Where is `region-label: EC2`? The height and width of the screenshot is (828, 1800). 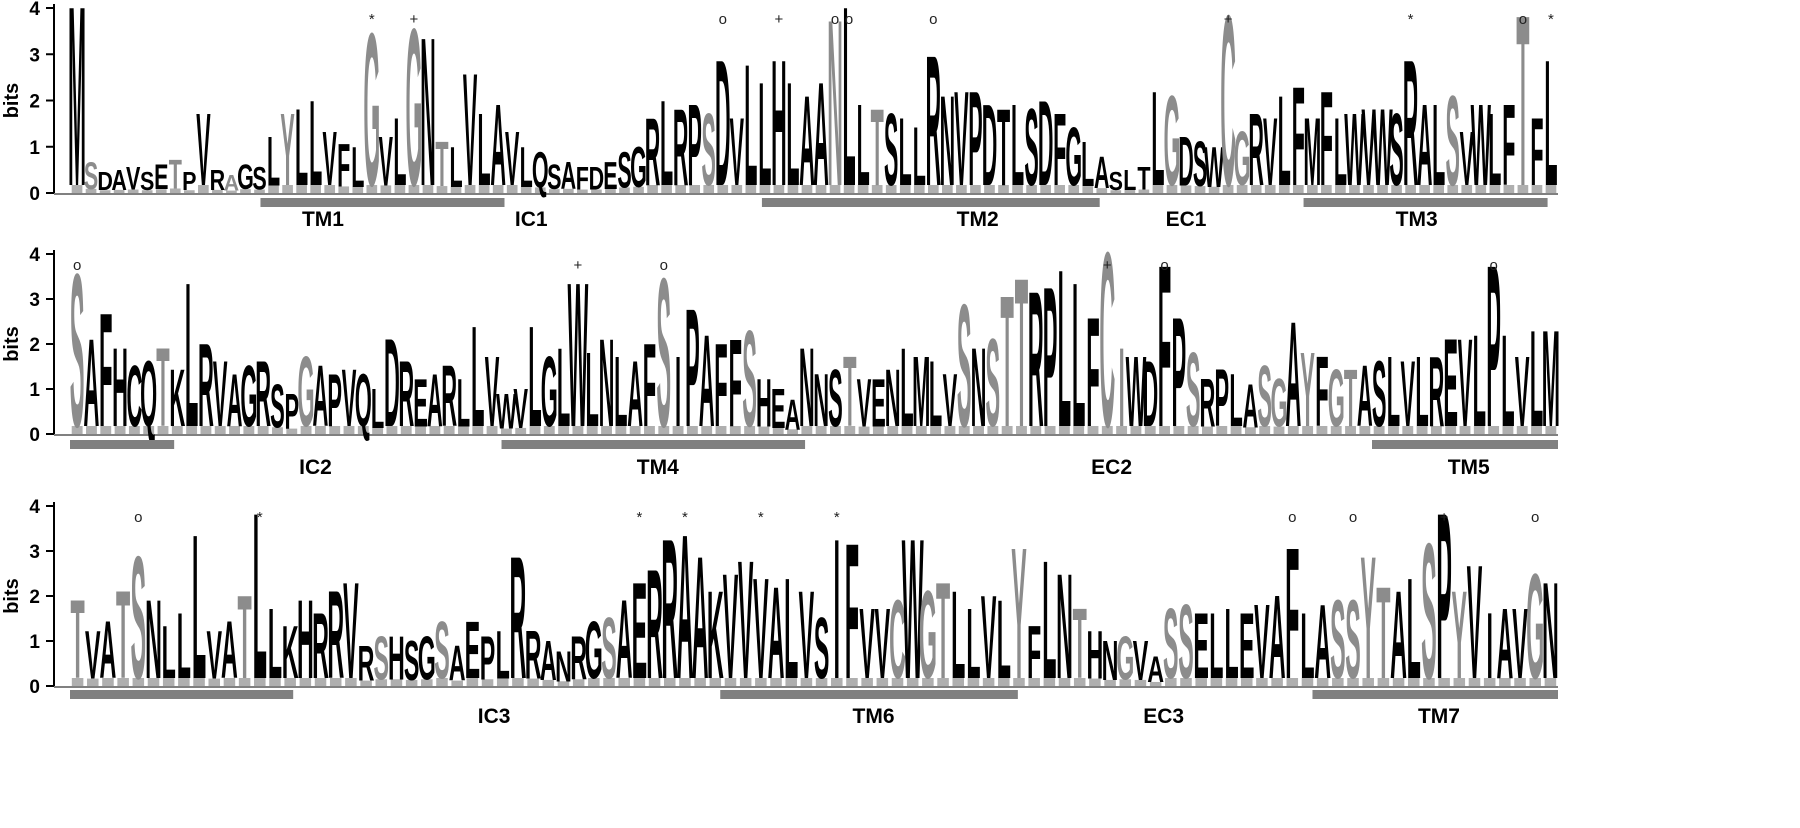
region-label: EC2 is located at coordinates (1111, 467).